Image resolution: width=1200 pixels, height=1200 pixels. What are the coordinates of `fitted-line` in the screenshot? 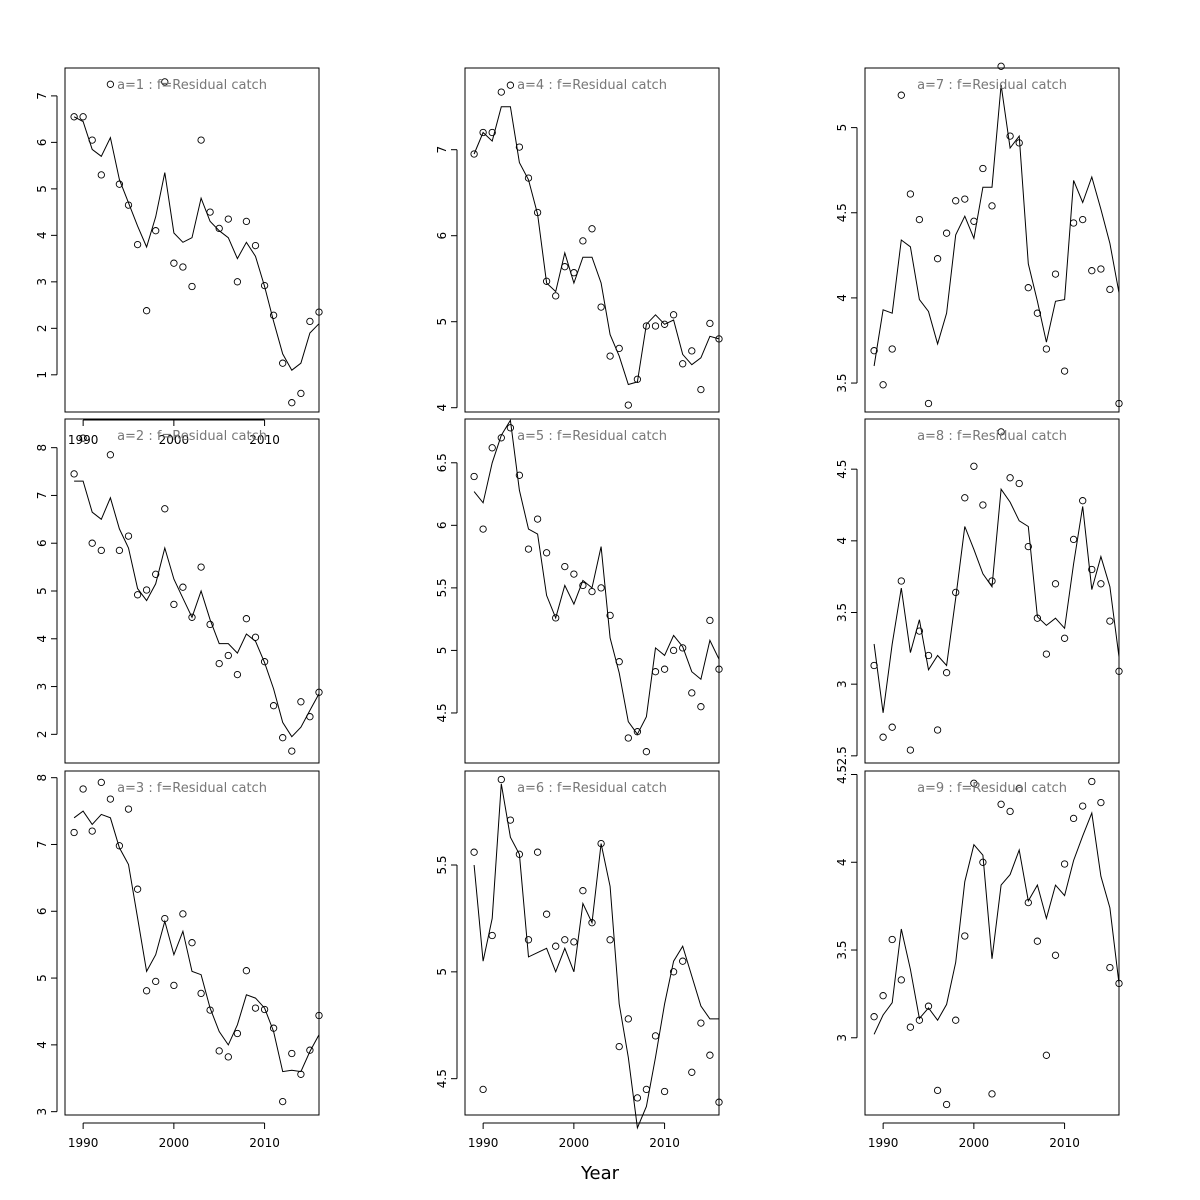 It's located at (996, 600).